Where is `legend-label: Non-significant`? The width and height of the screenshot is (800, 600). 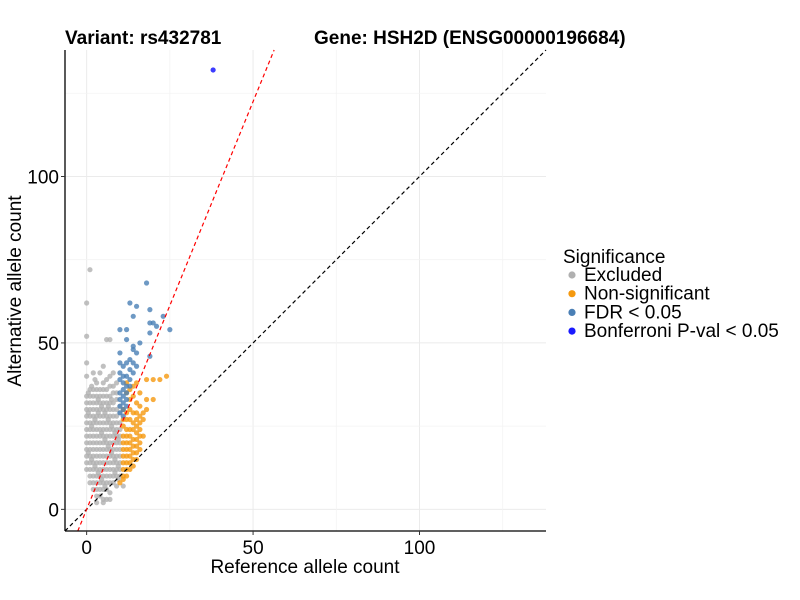 legend-label: Non-significant is located at coordinates (647, 294).